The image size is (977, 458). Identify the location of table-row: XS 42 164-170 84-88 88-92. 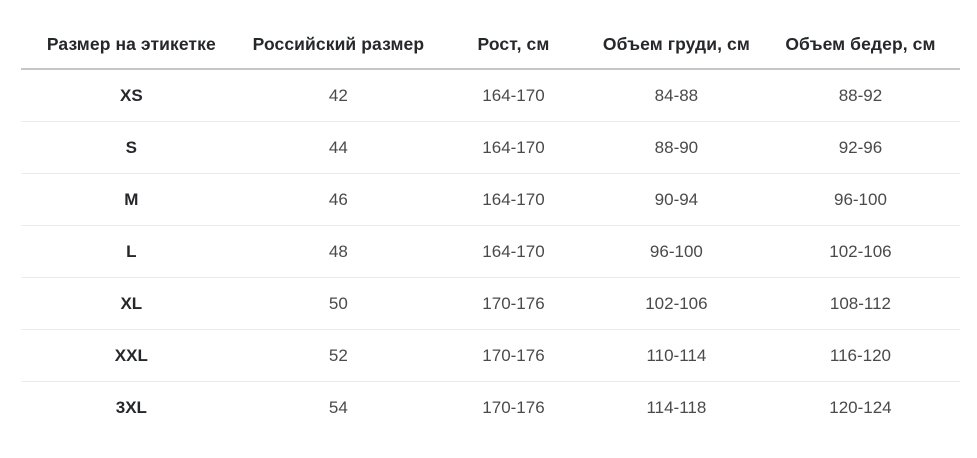
(490, 95).